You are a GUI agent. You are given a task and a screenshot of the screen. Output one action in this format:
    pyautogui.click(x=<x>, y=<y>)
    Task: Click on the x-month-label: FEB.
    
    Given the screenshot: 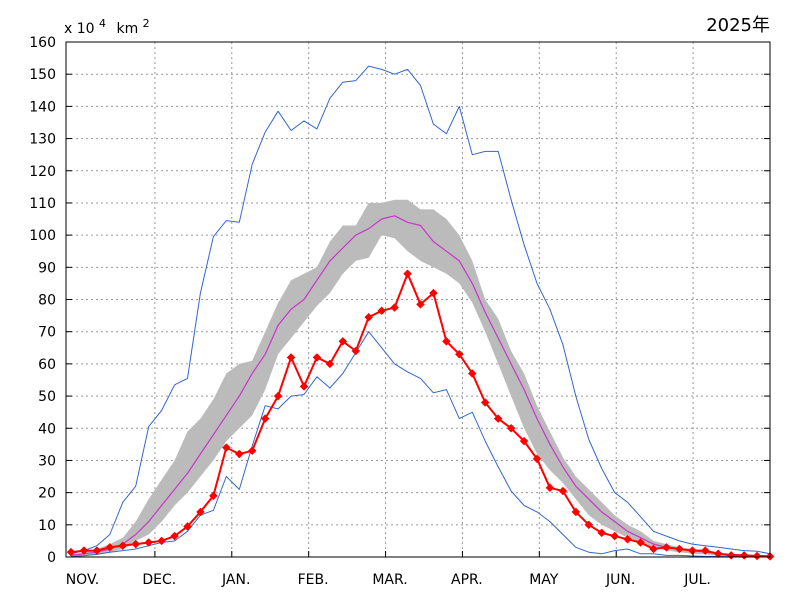 What is the action you would take?
    pyautogui.click(x=313, y=580)
    